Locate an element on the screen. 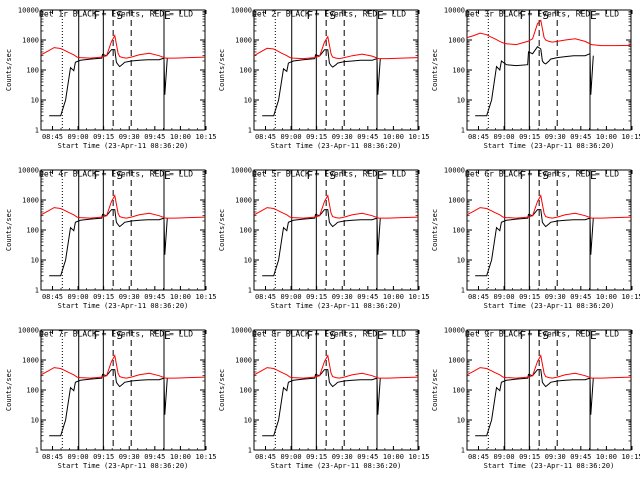 The image size is (640, 480). panel-title: Det 7r BLACK = Events, RED = LLD is located at coordinates (116, 334).